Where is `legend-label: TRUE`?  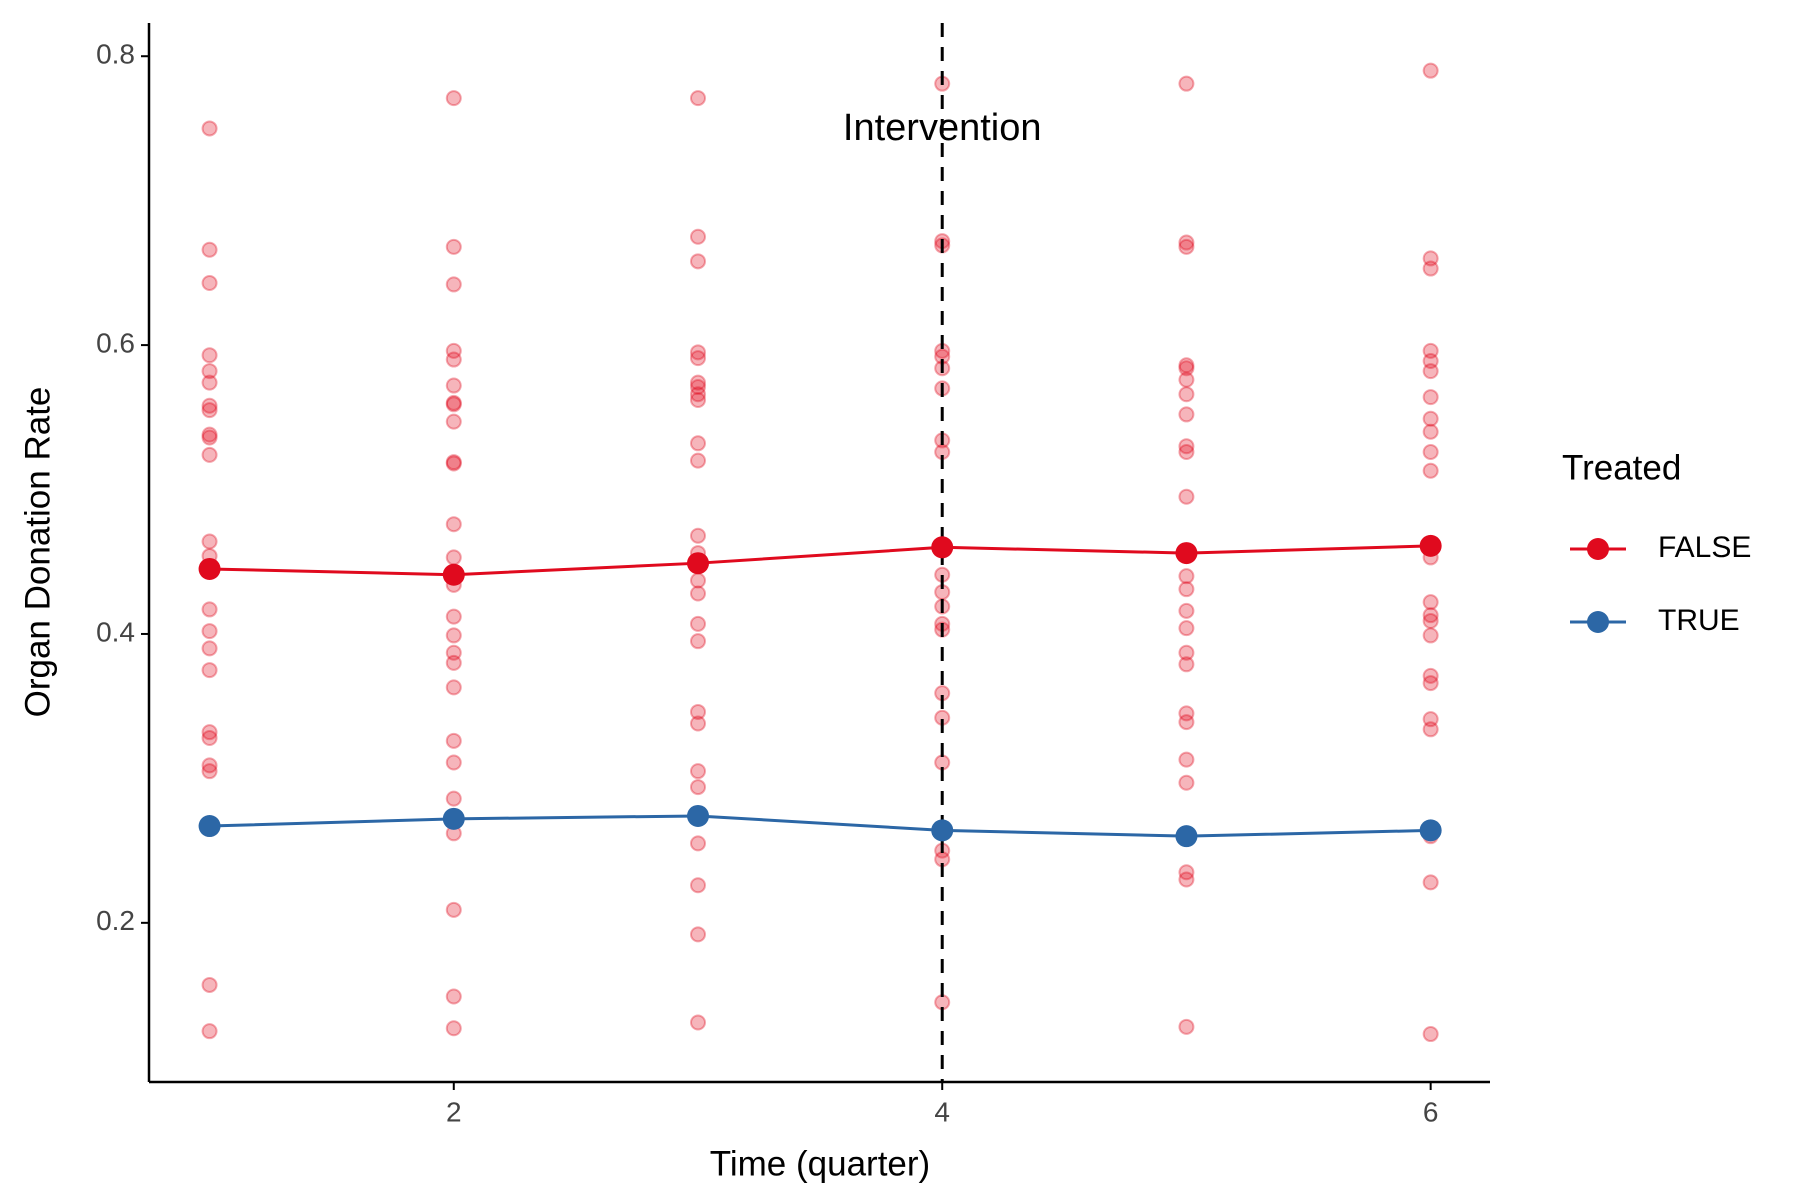
legend-label: TRUE is located at coordinates (1699, 620).